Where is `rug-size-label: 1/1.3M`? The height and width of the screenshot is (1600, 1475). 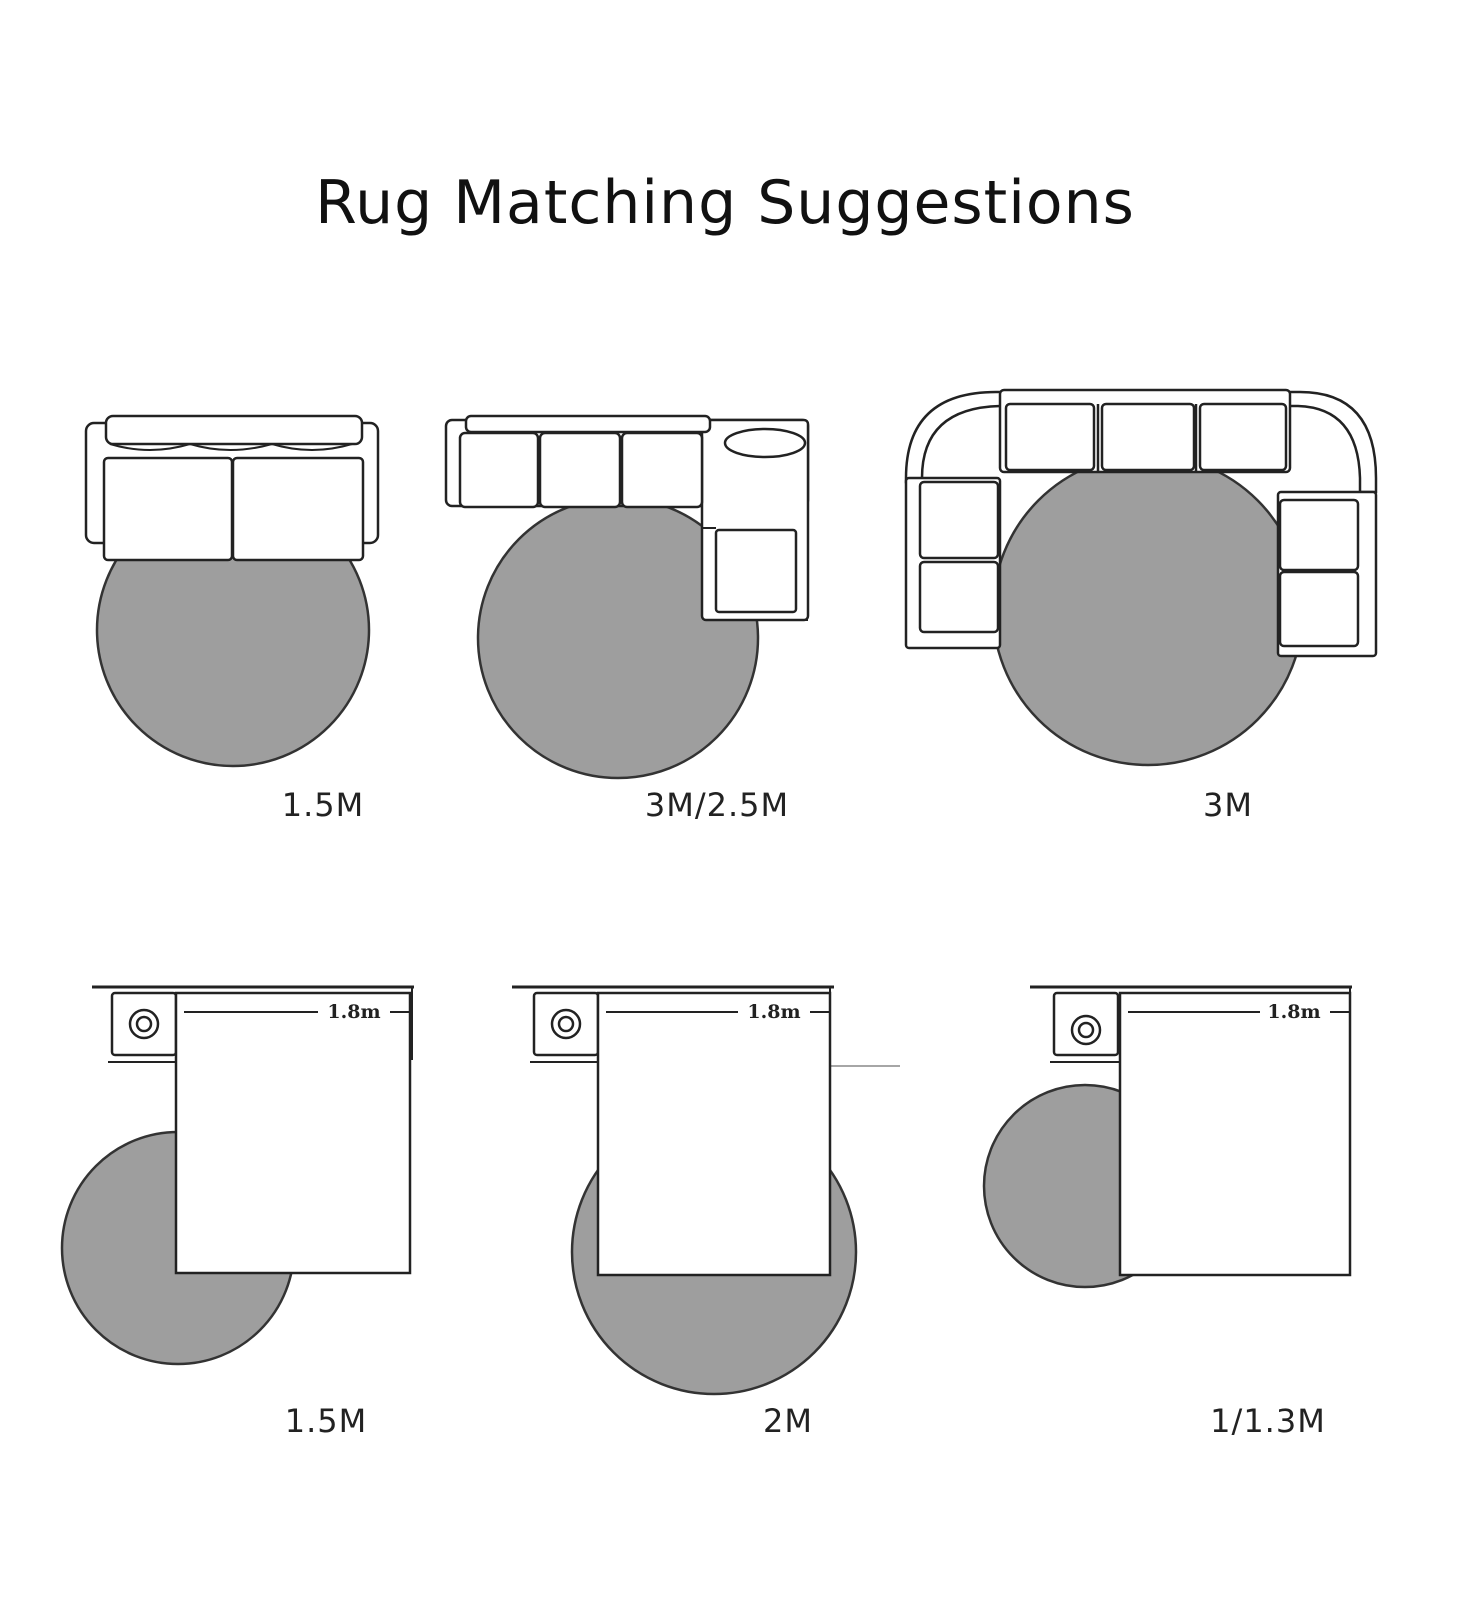 rug-size-label: 1/1.3M is located at coordinates (1268, 1421).